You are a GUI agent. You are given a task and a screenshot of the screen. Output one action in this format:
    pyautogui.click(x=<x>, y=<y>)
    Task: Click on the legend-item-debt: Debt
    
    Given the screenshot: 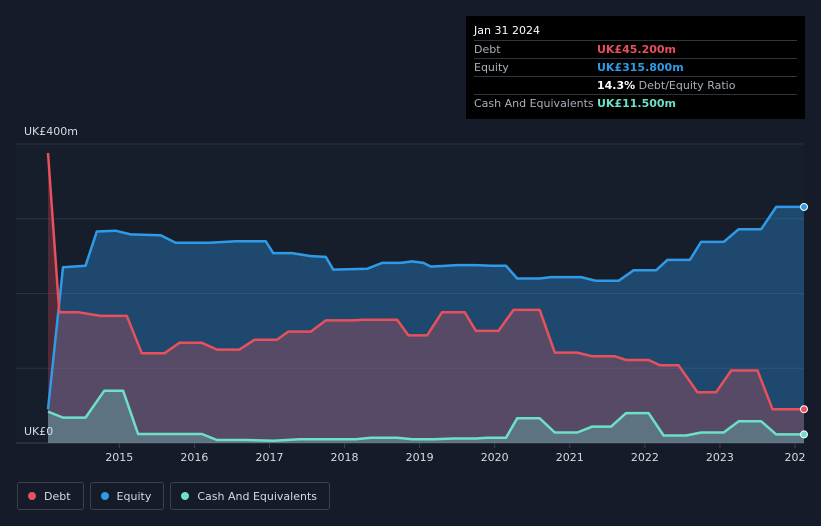 What is the action you would take?
    pyautogui.click(x=50, y=496)
    